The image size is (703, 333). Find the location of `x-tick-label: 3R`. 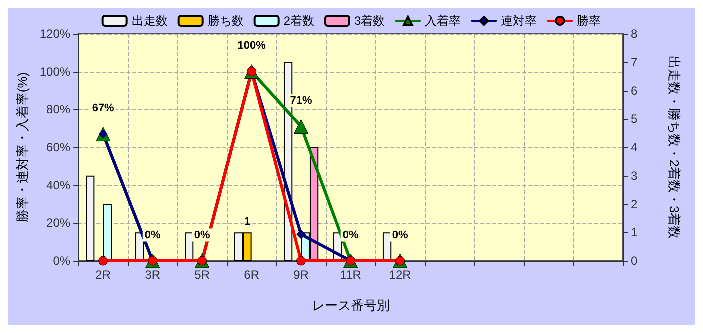

x-tick-label: 3R is located at coordinates (153, 275).